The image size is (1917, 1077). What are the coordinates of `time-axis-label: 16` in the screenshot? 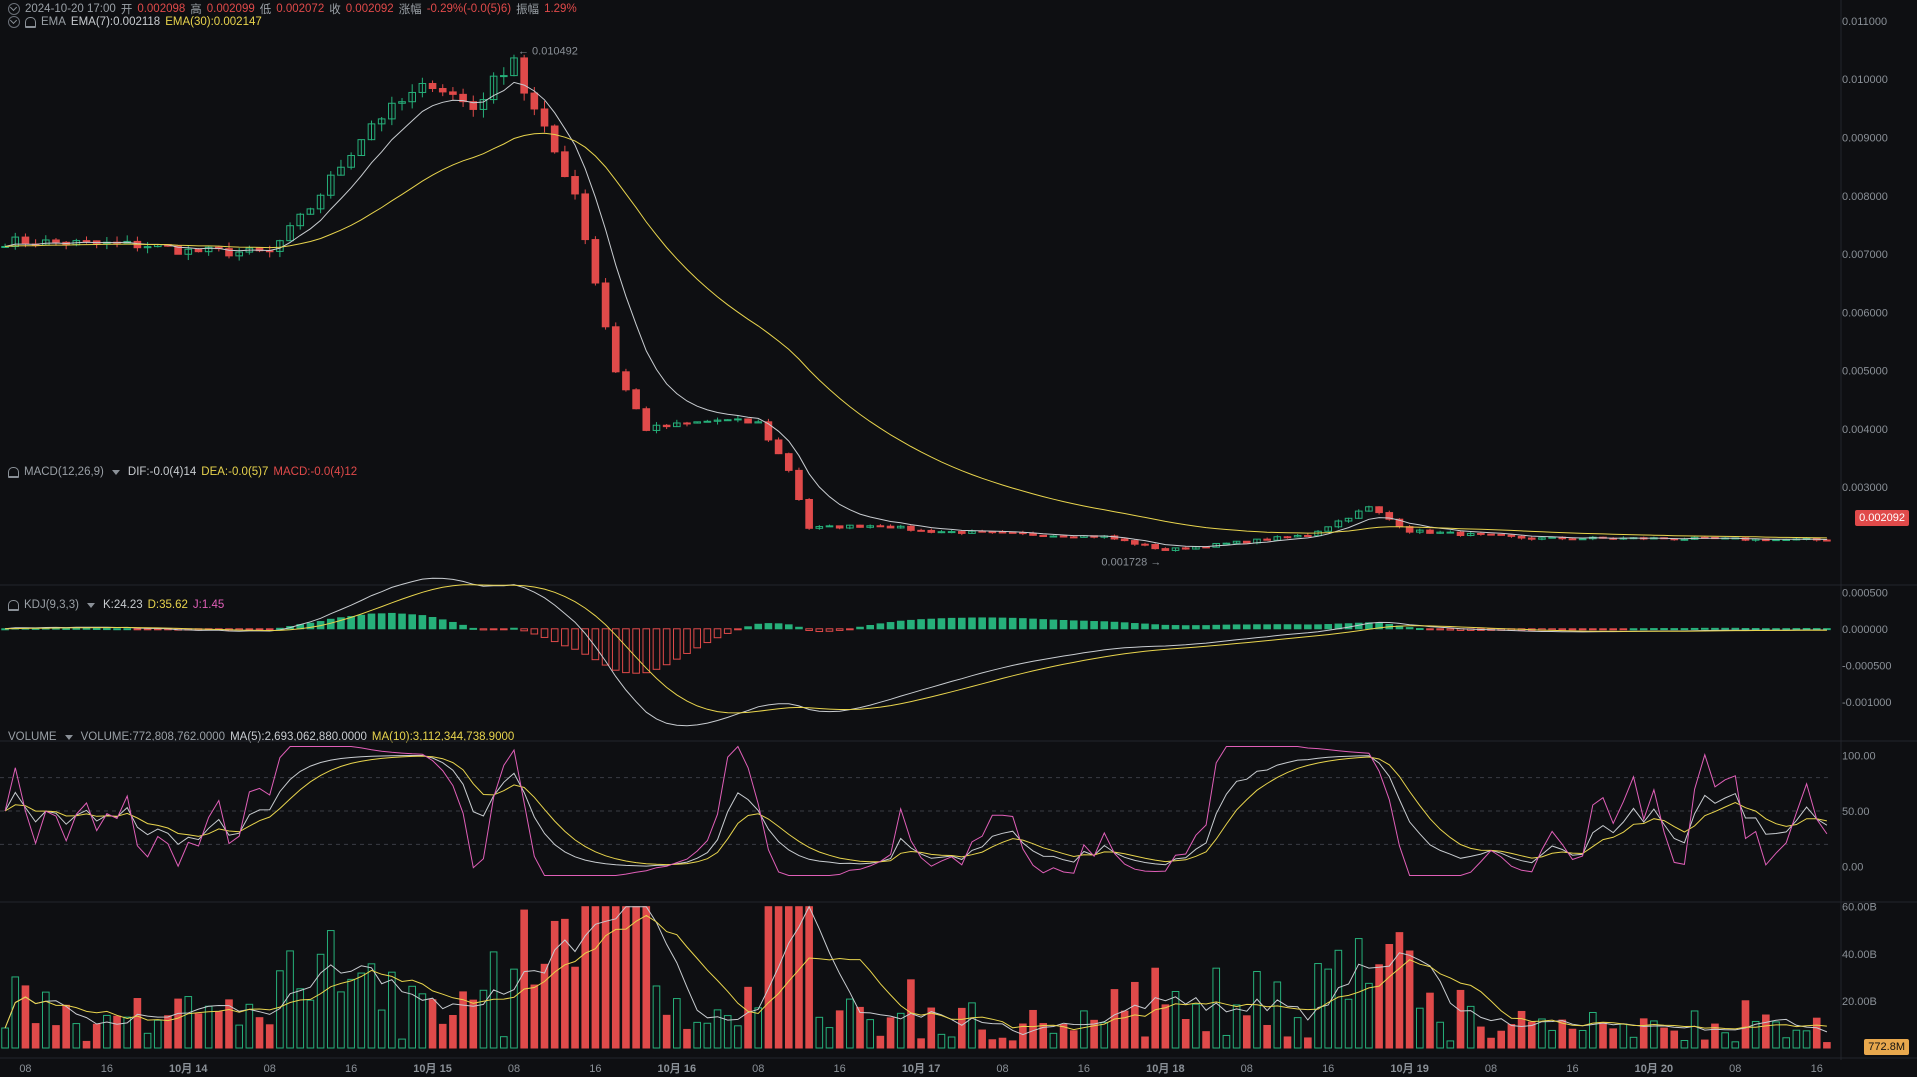 It's located at (1572, 1069).